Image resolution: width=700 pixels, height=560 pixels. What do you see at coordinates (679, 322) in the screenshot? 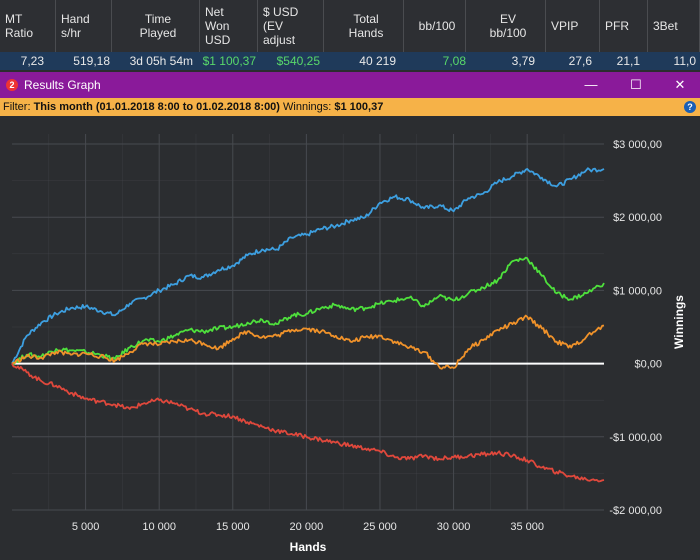
I see `y-axis-label: Winnings` at bounding box center [679, 322].